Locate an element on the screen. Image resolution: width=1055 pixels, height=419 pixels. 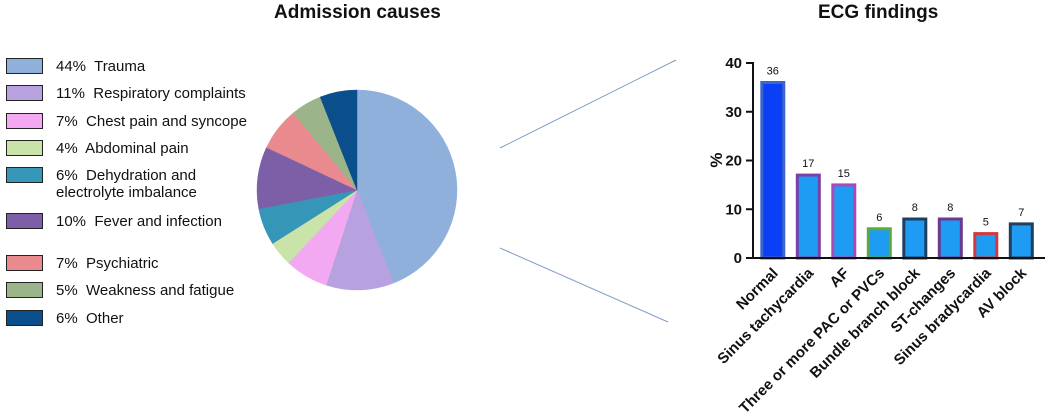
connector-line-bottom is located at coordinates (584, 285).